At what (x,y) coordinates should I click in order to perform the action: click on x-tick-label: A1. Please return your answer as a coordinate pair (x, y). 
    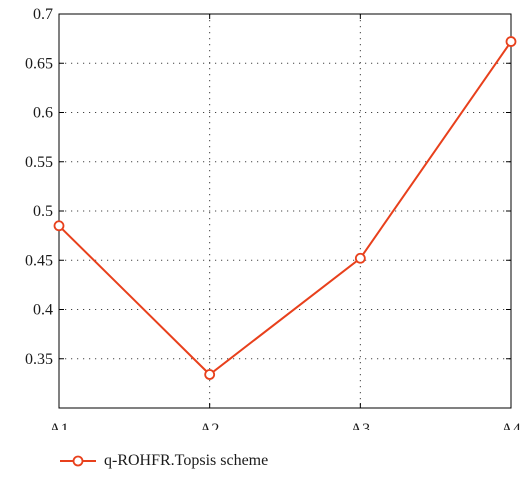
    Looking at the image, I should click on (59, 425).